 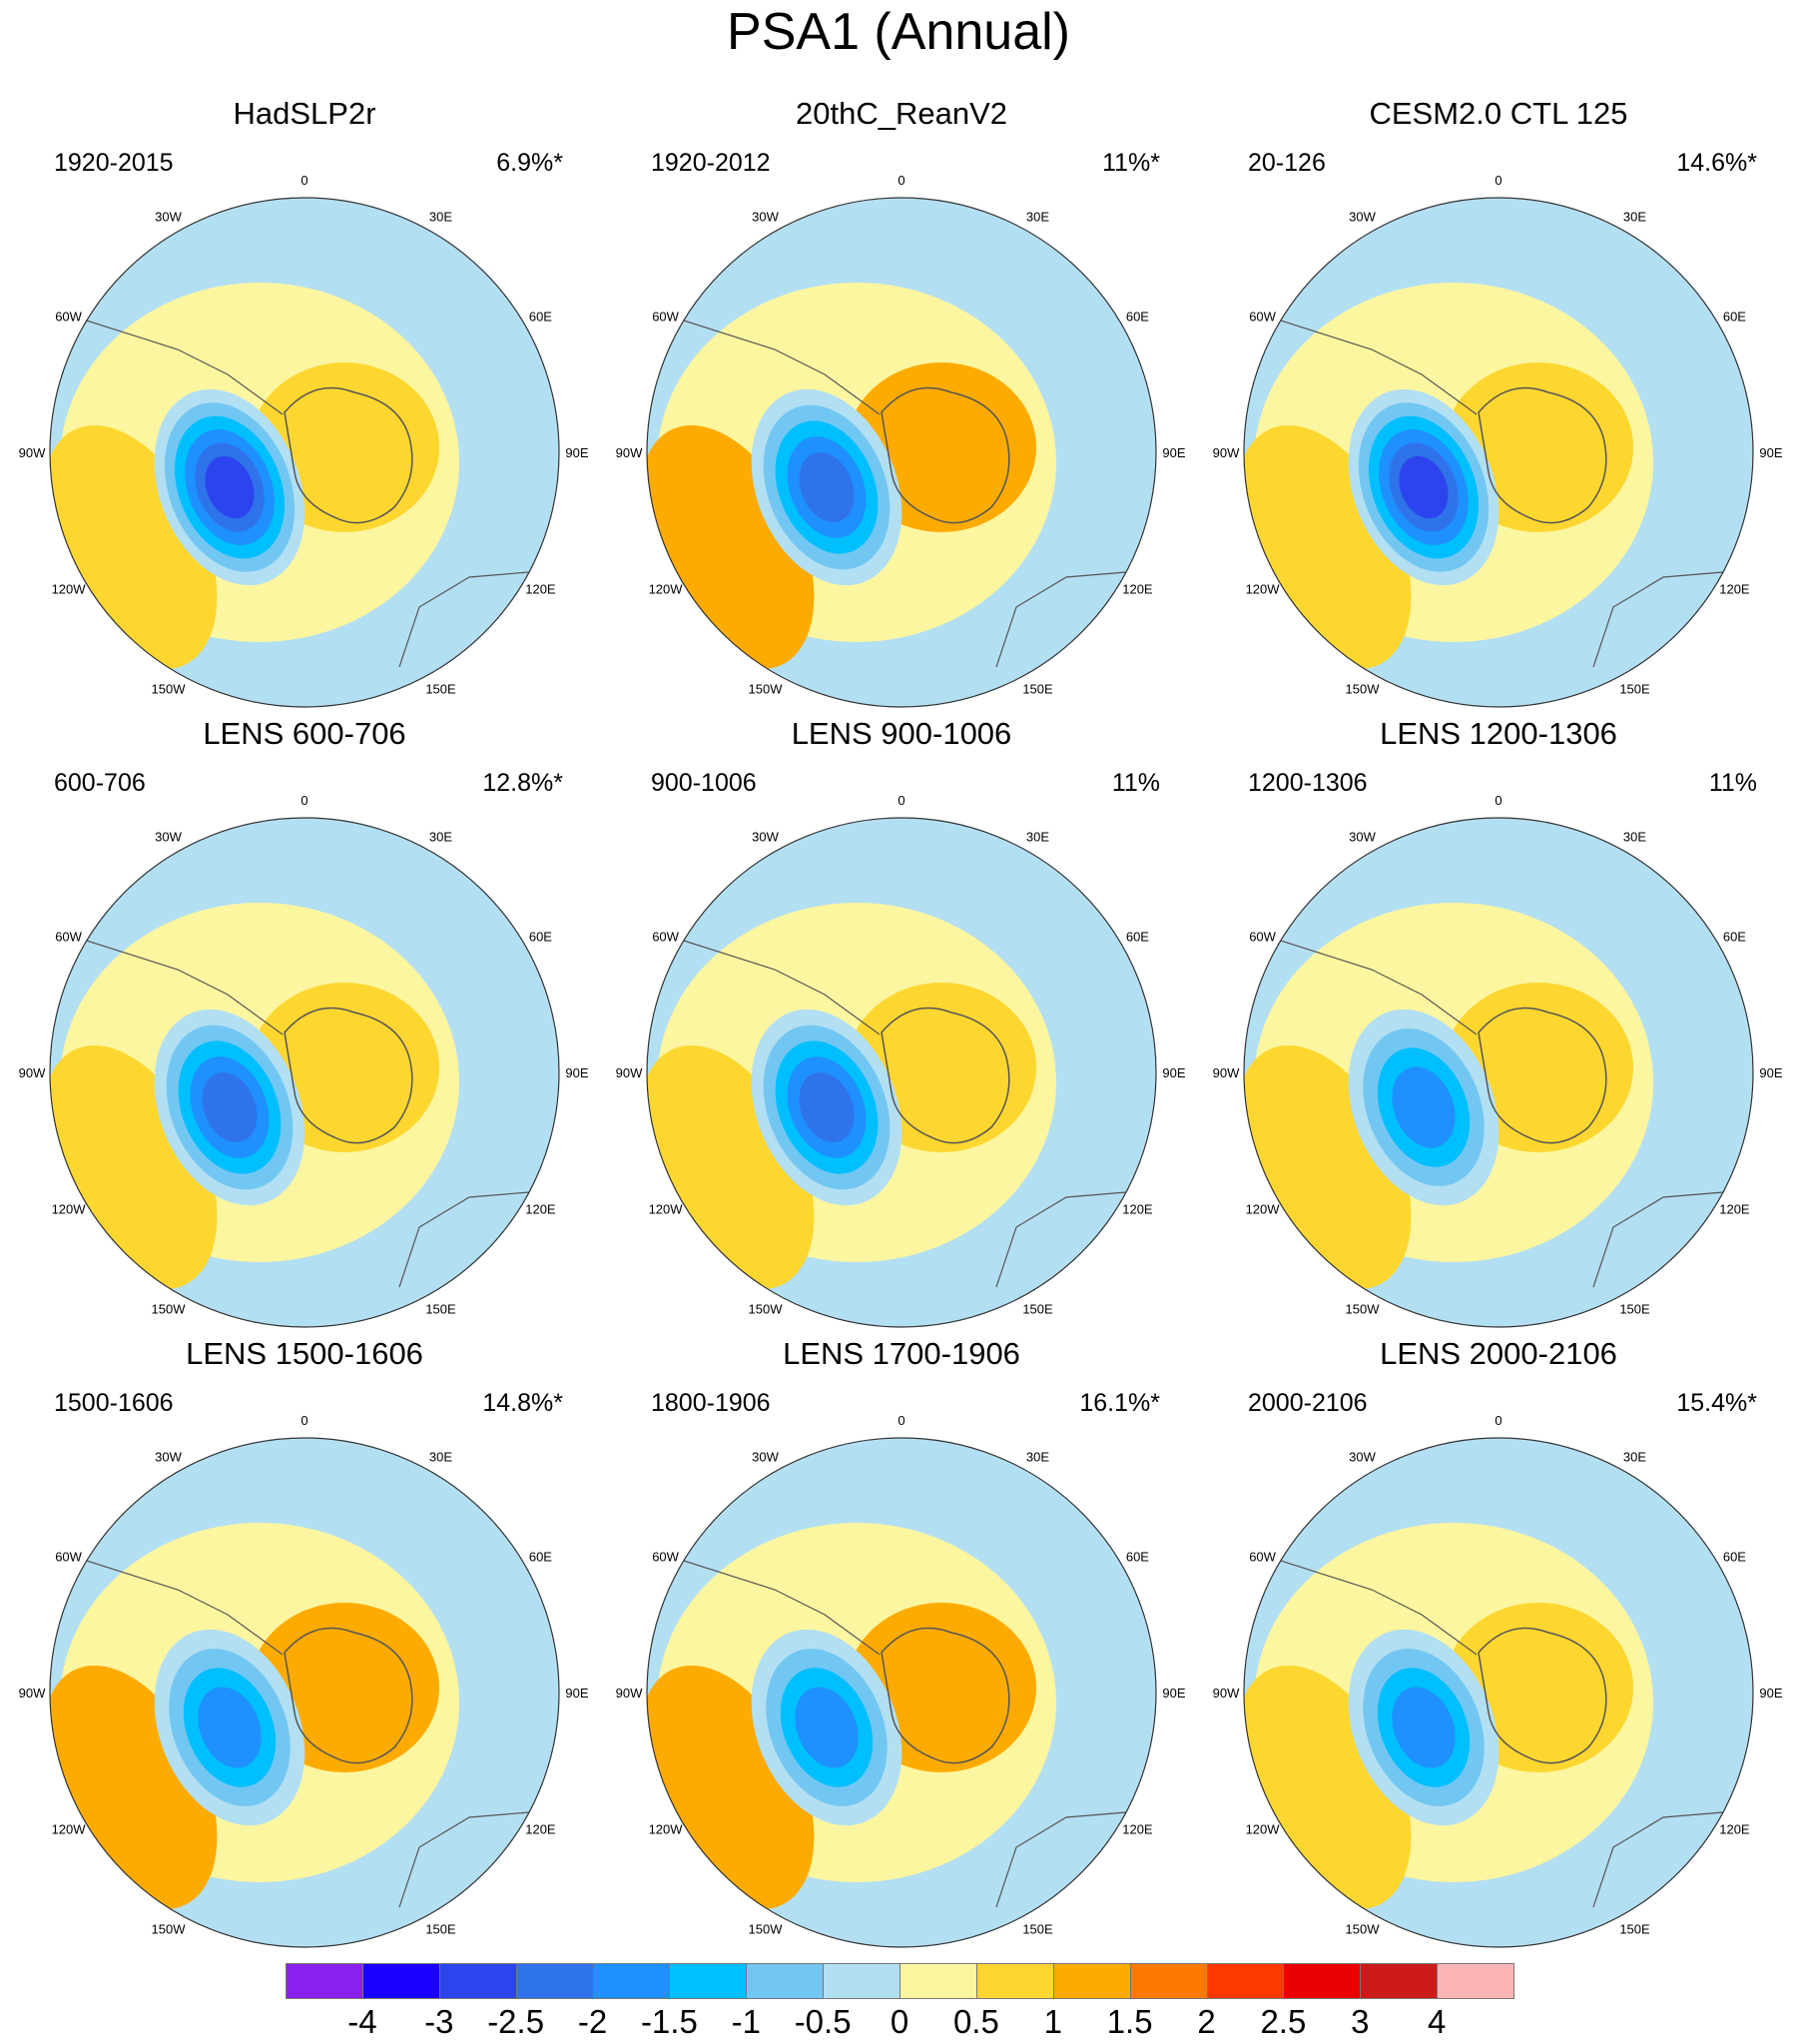 I want to click on panel-variance-explained: 15.4%*, so click(x=1716, y=1403).